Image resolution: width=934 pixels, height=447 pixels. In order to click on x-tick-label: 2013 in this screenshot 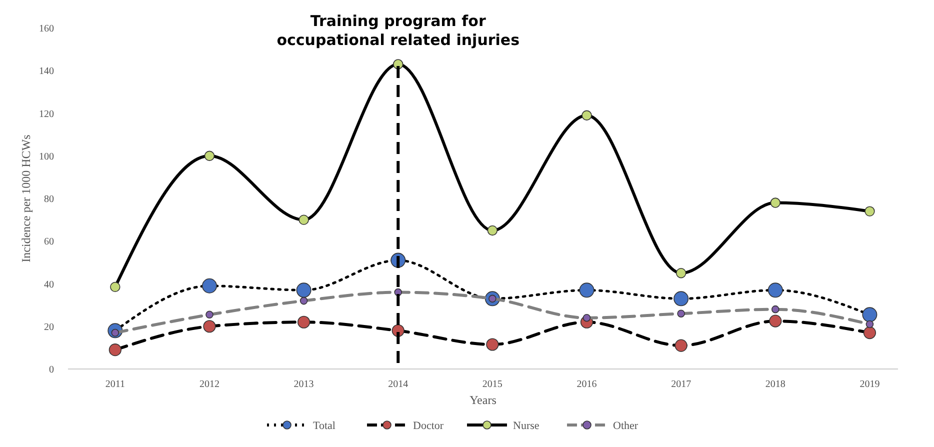, I will do `click(304, 384)`.